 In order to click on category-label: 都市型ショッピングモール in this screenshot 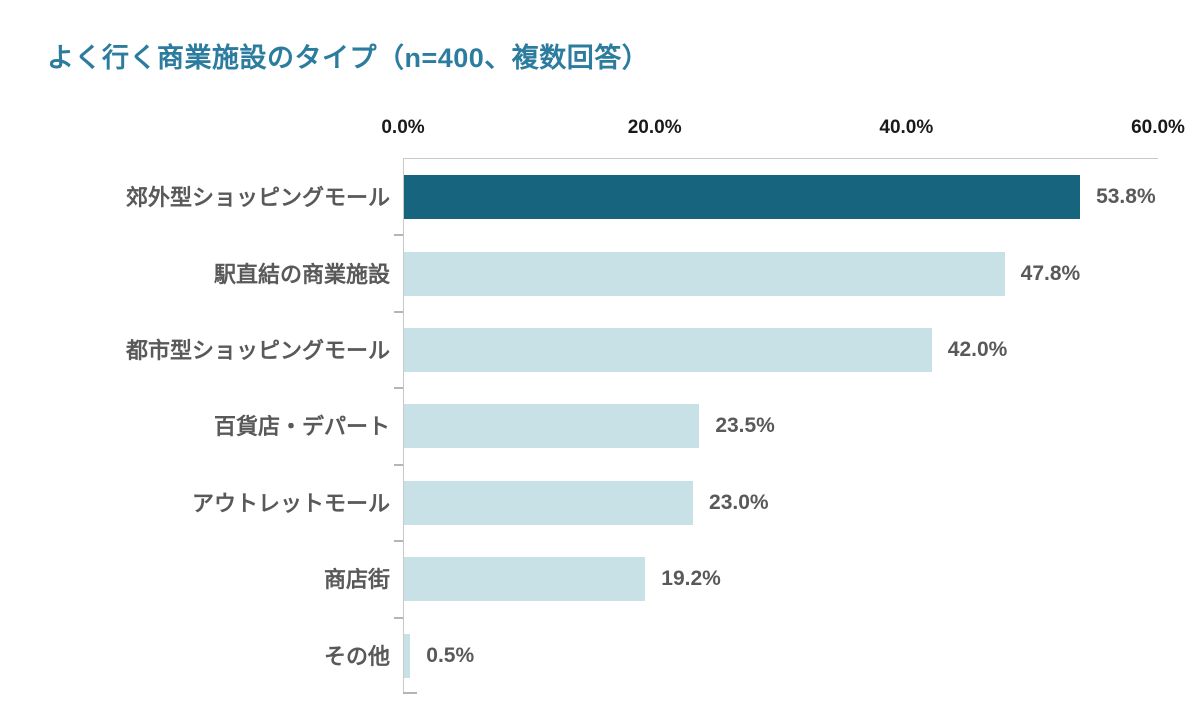, I will do `click(257, 351)`.